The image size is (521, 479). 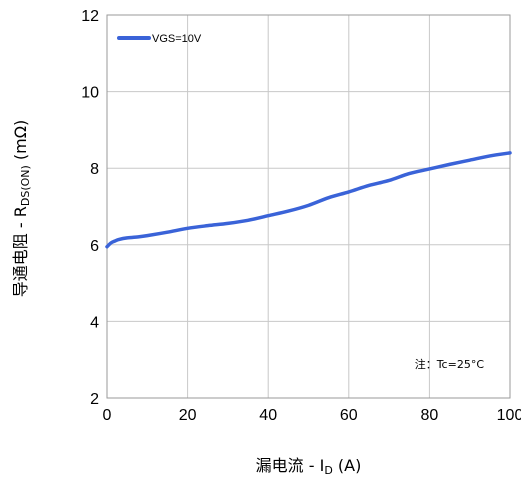 I want to click on x-axis-label-sub: D, so click(x=328, y=470).